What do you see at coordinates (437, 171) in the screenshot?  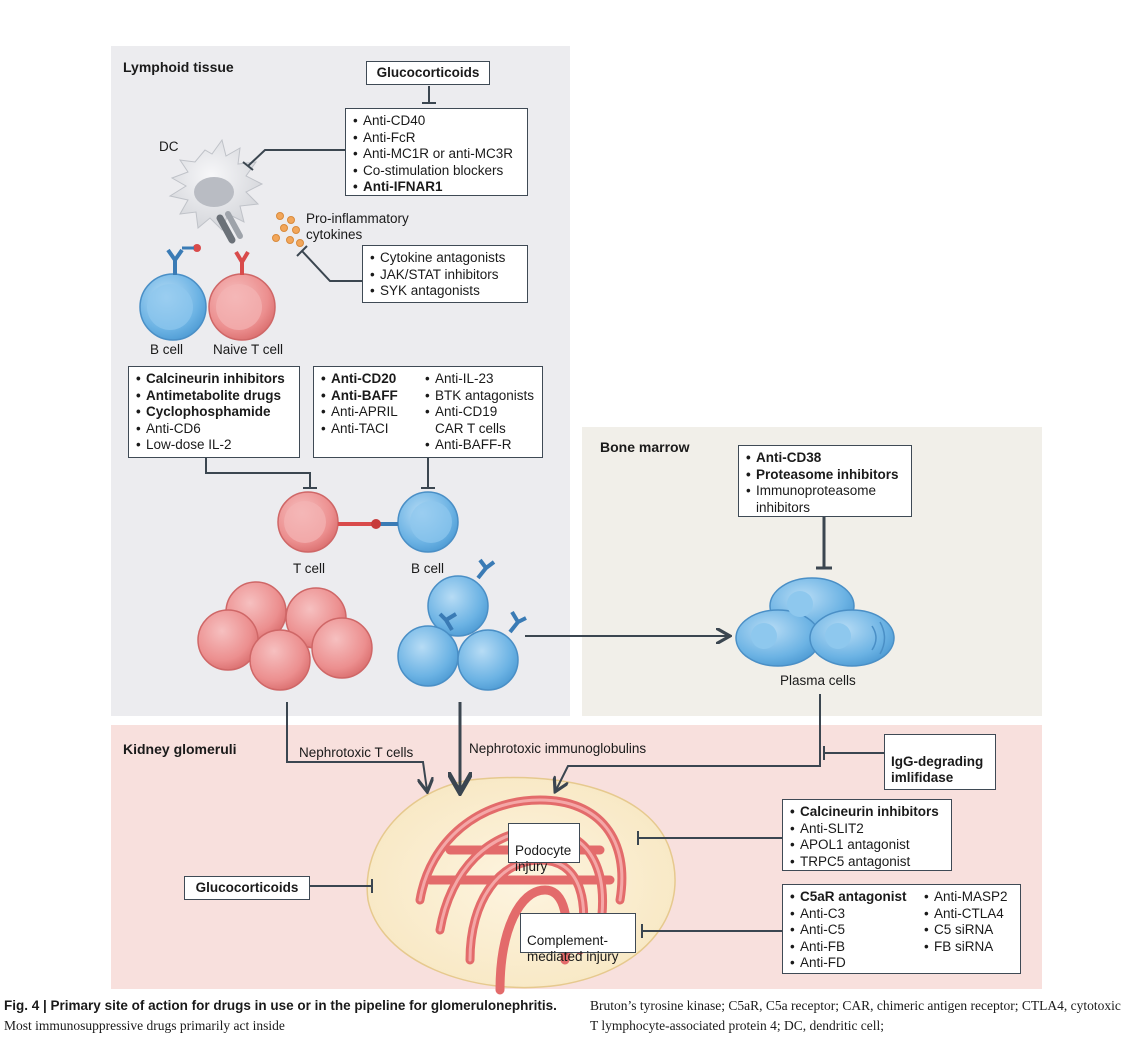 I see `drug-item: Co-stimulation blockers` at bounding box center [437, 171].